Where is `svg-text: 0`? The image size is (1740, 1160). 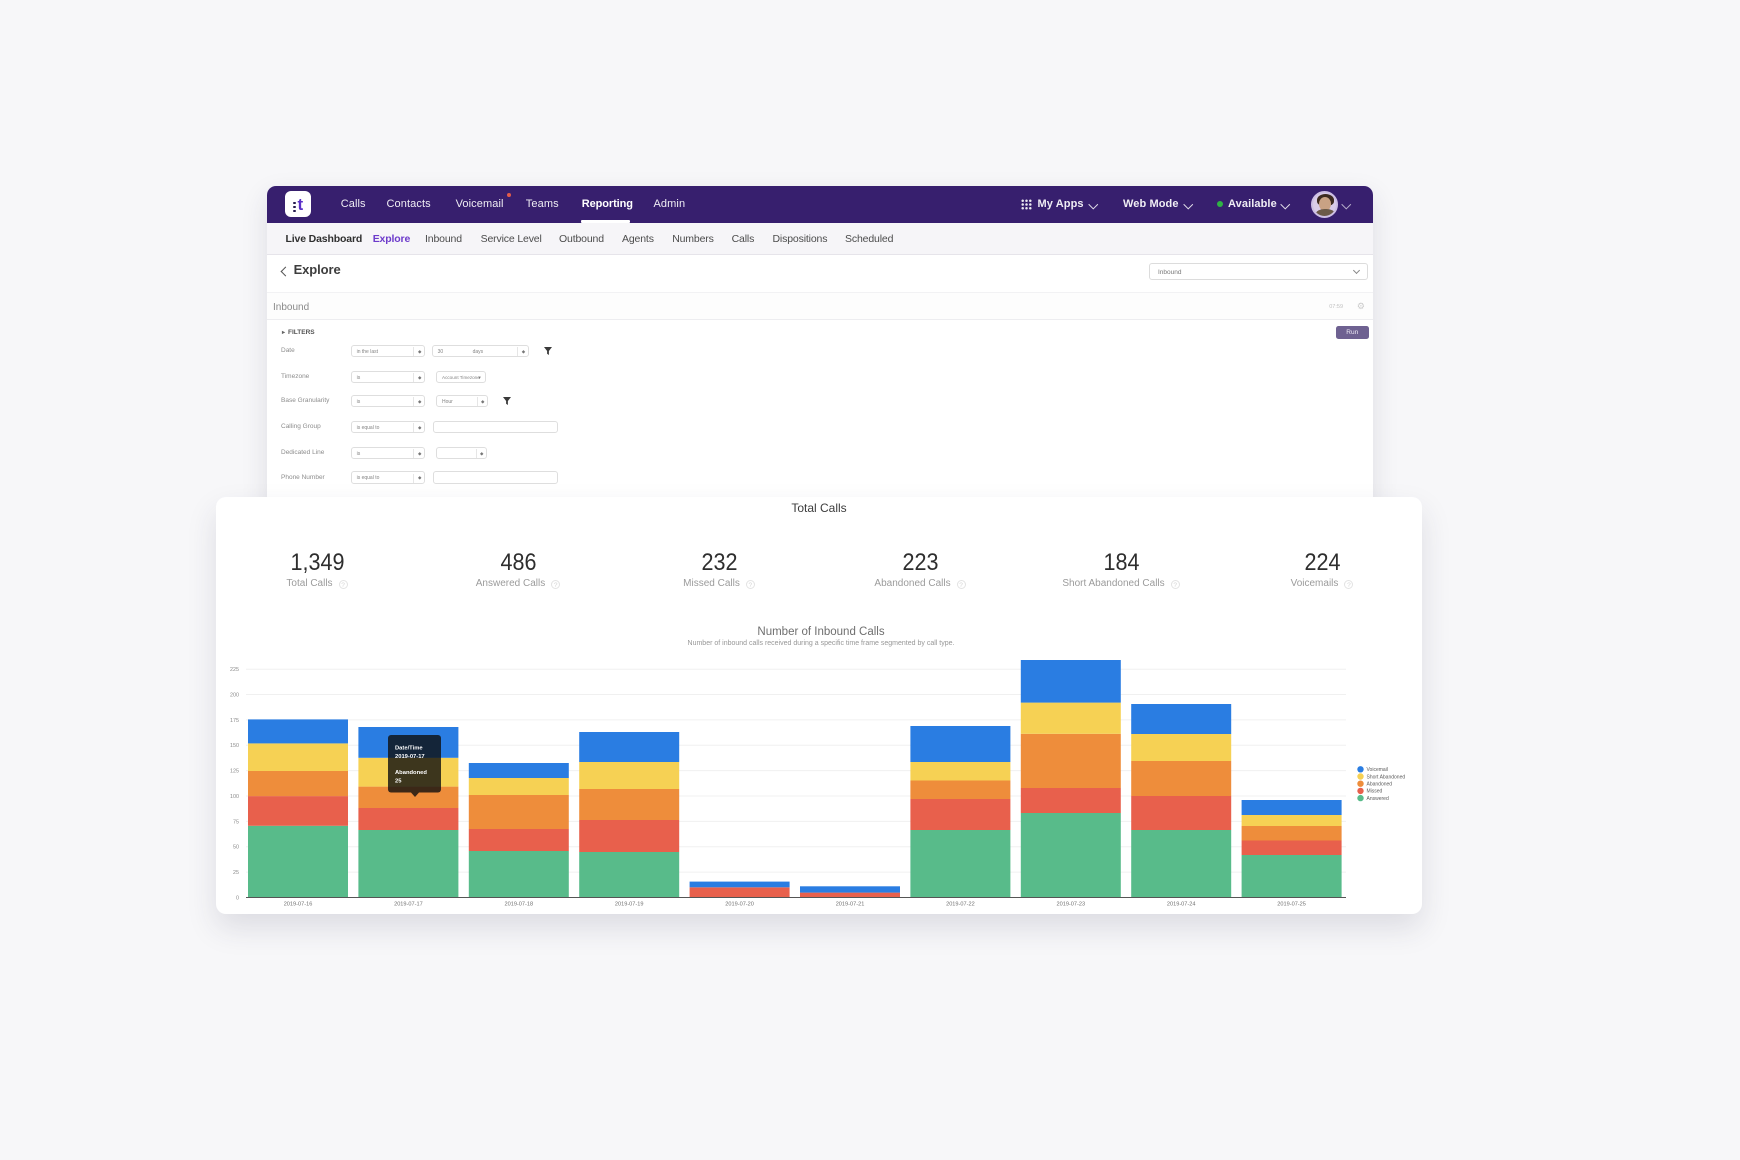
svg-text: 0 is located at coordinates (237, 898).